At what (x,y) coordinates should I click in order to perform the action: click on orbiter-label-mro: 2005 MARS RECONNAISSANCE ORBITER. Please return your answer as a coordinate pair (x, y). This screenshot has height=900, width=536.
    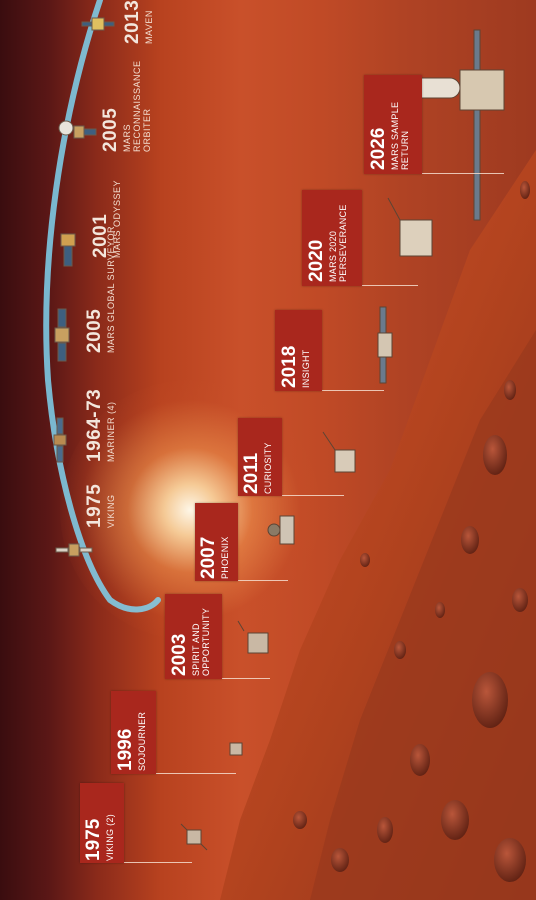
    Looking at the image, I should click on (126, 106).